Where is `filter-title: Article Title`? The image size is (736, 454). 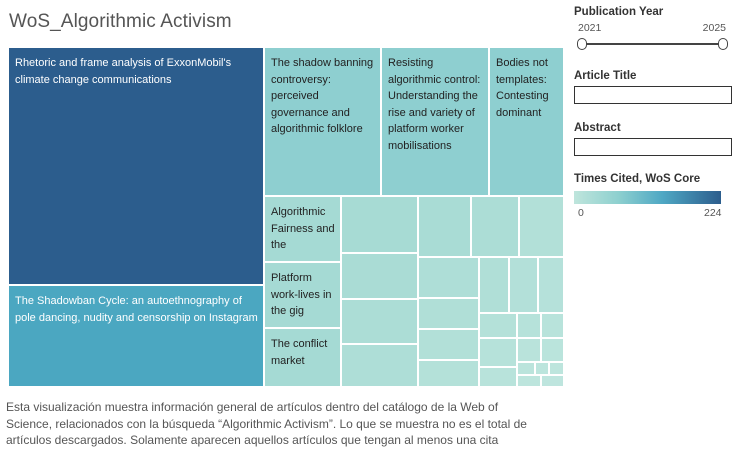 filter-title: Article Title is located at coordinates (605, 76).